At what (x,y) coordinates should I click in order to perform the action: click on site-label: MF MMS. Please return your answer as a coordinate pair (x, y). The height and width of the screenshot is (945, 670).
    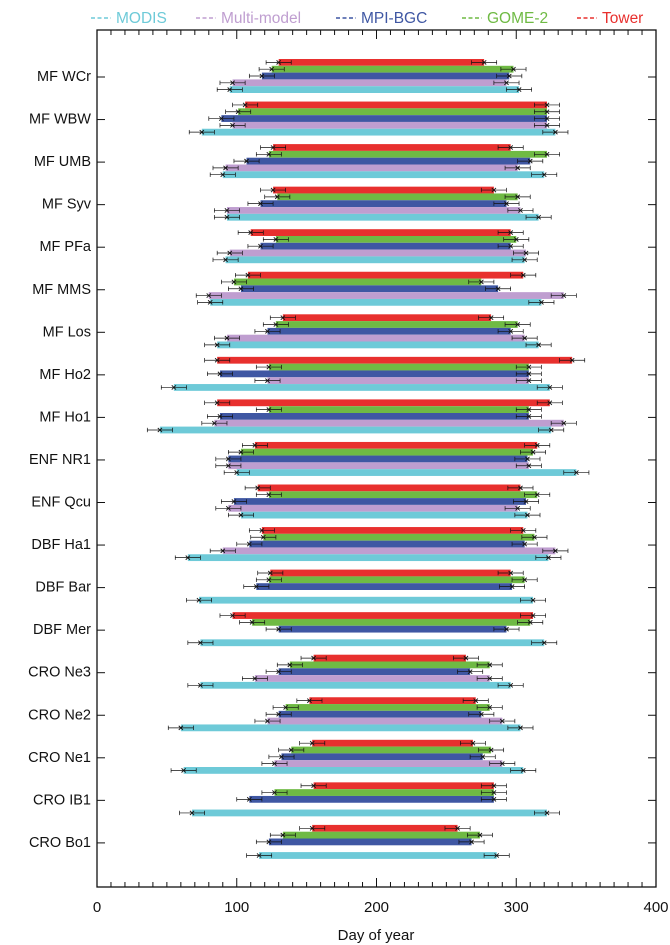
    Looking at the image, I should click on (61, 290).